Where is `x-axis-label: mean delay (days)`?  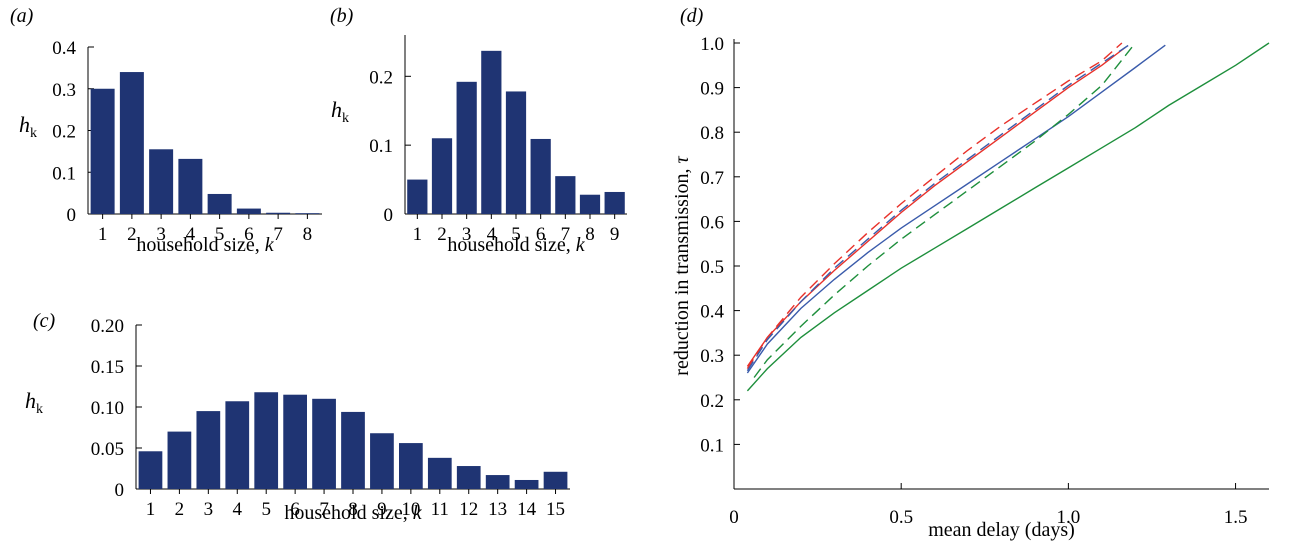 x-axis-label: mean delay (days) is located at coordinates (1001, 530).